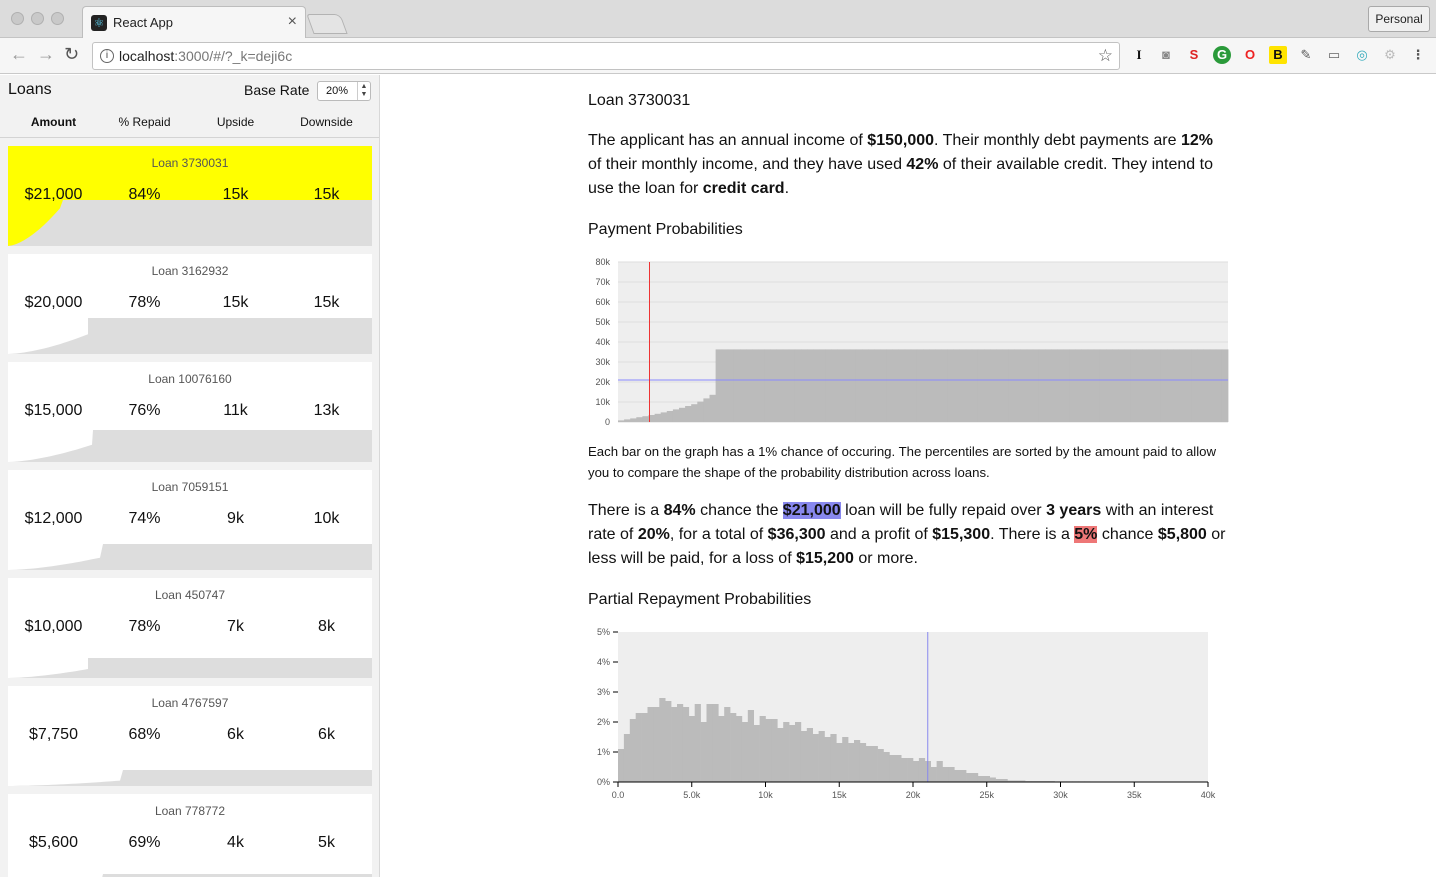 The image size is (1436, 877). What do you see at coordinates (206, 56) in the screenshot?
I see `url-text: localhost:3000/#/?_k=deji6c` at bounding box center [206, 56].